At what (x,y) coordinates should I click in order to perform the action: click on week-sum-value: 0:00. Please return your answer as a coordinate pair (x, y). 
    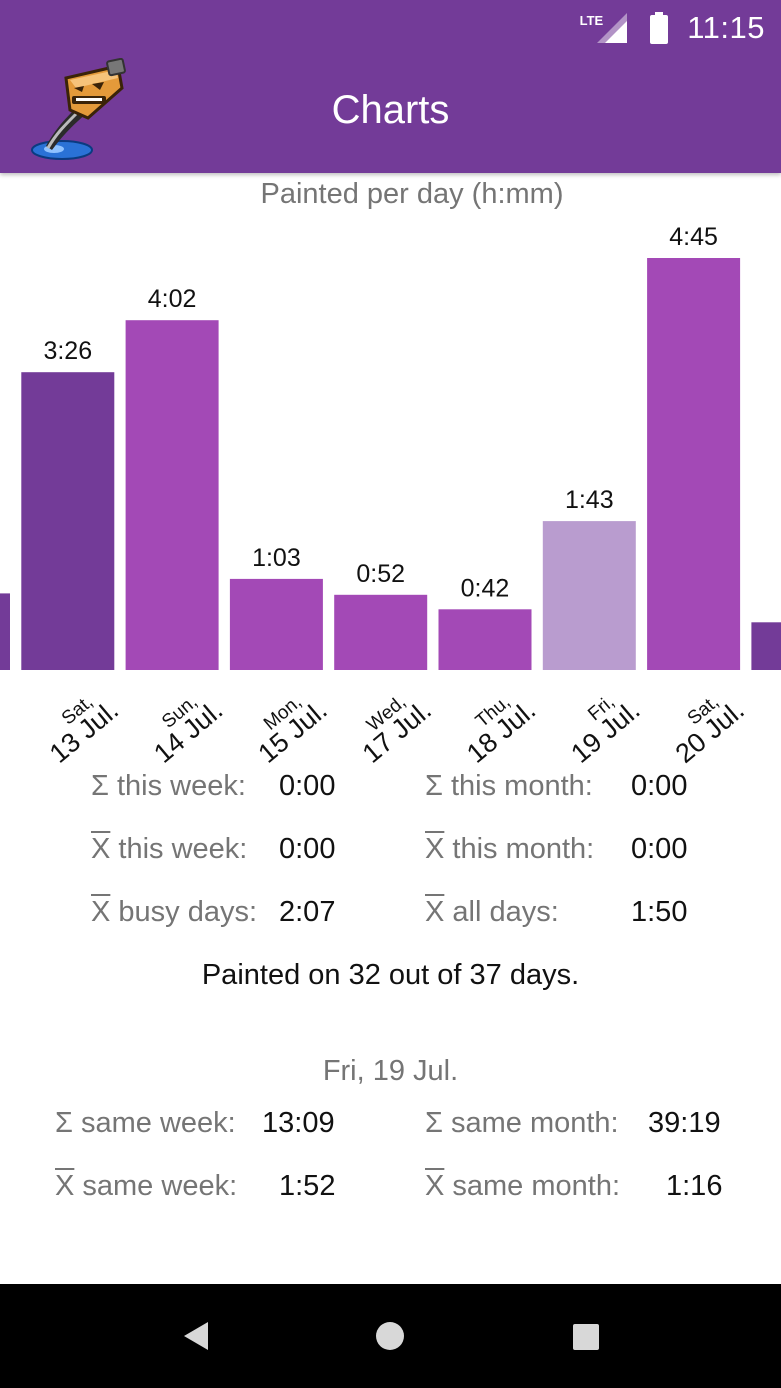
    Looking at the image, I should click on (307, 786).